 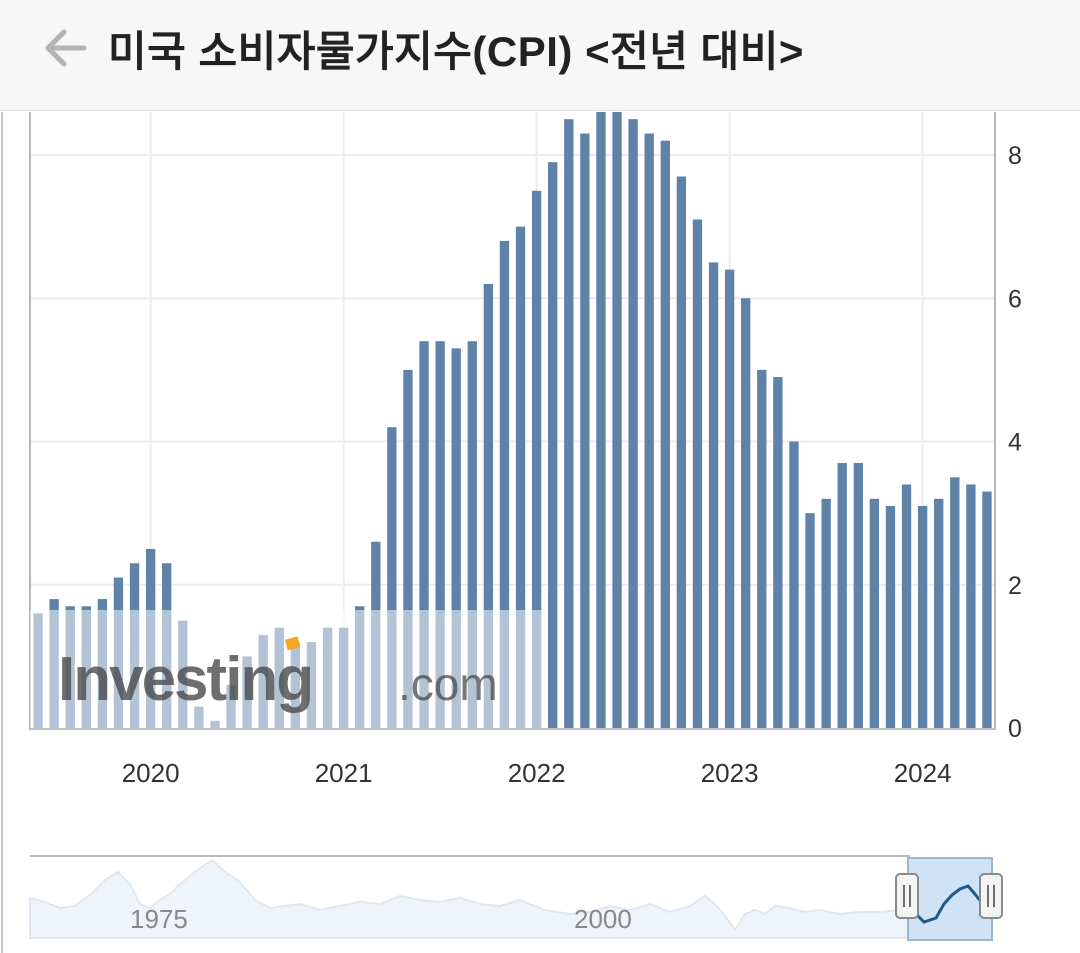 What do you see at coordinates (159, 919) in the screenshot?
I see `navigator-label-1975: 1975` at bounding box center [159, 919].